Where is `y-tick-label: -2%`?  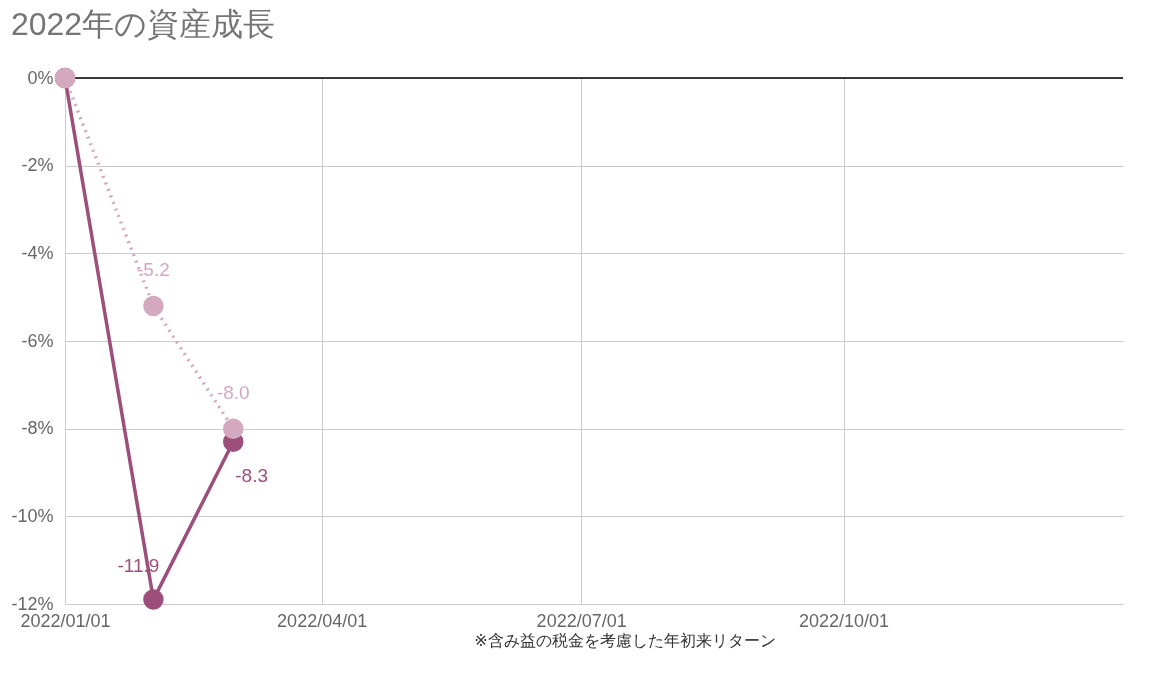
y-tick-label: -2% is located at coordinates (37, 165).